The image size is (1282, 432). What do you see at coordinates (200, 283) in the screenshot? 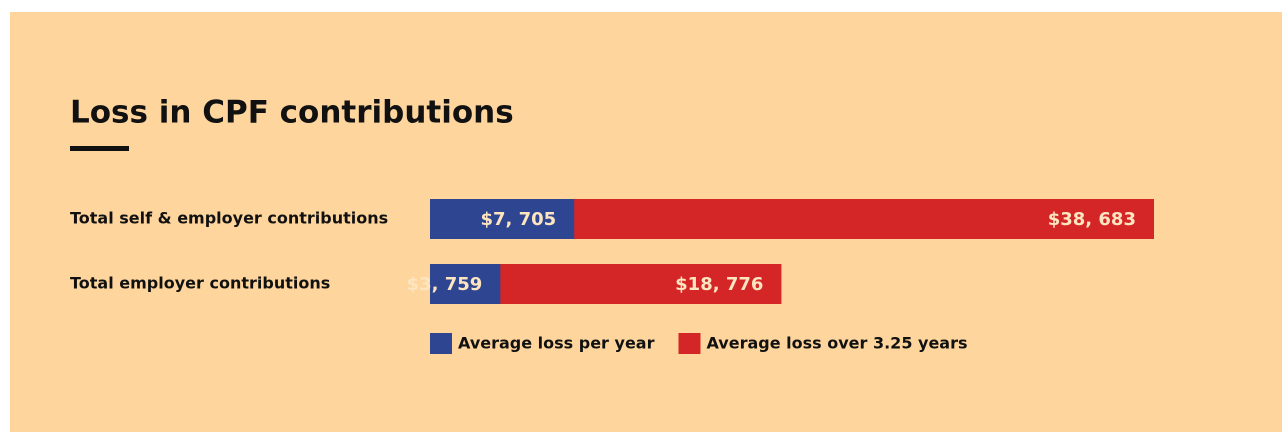
I see `category-label: Total employer contributions` at bounding box center [200, 283].